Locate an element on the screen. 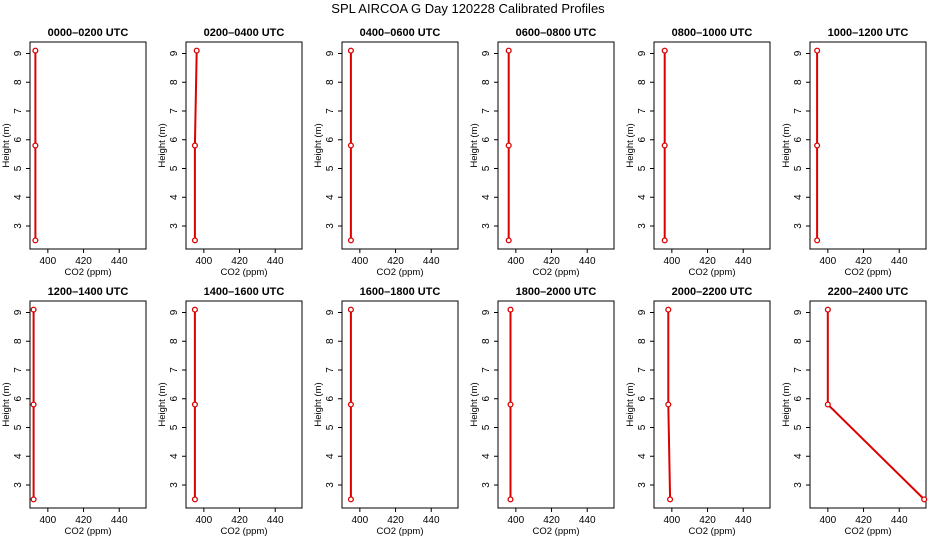  panel-title: 0600–0800 UTC is located at coordinates (556, 33).